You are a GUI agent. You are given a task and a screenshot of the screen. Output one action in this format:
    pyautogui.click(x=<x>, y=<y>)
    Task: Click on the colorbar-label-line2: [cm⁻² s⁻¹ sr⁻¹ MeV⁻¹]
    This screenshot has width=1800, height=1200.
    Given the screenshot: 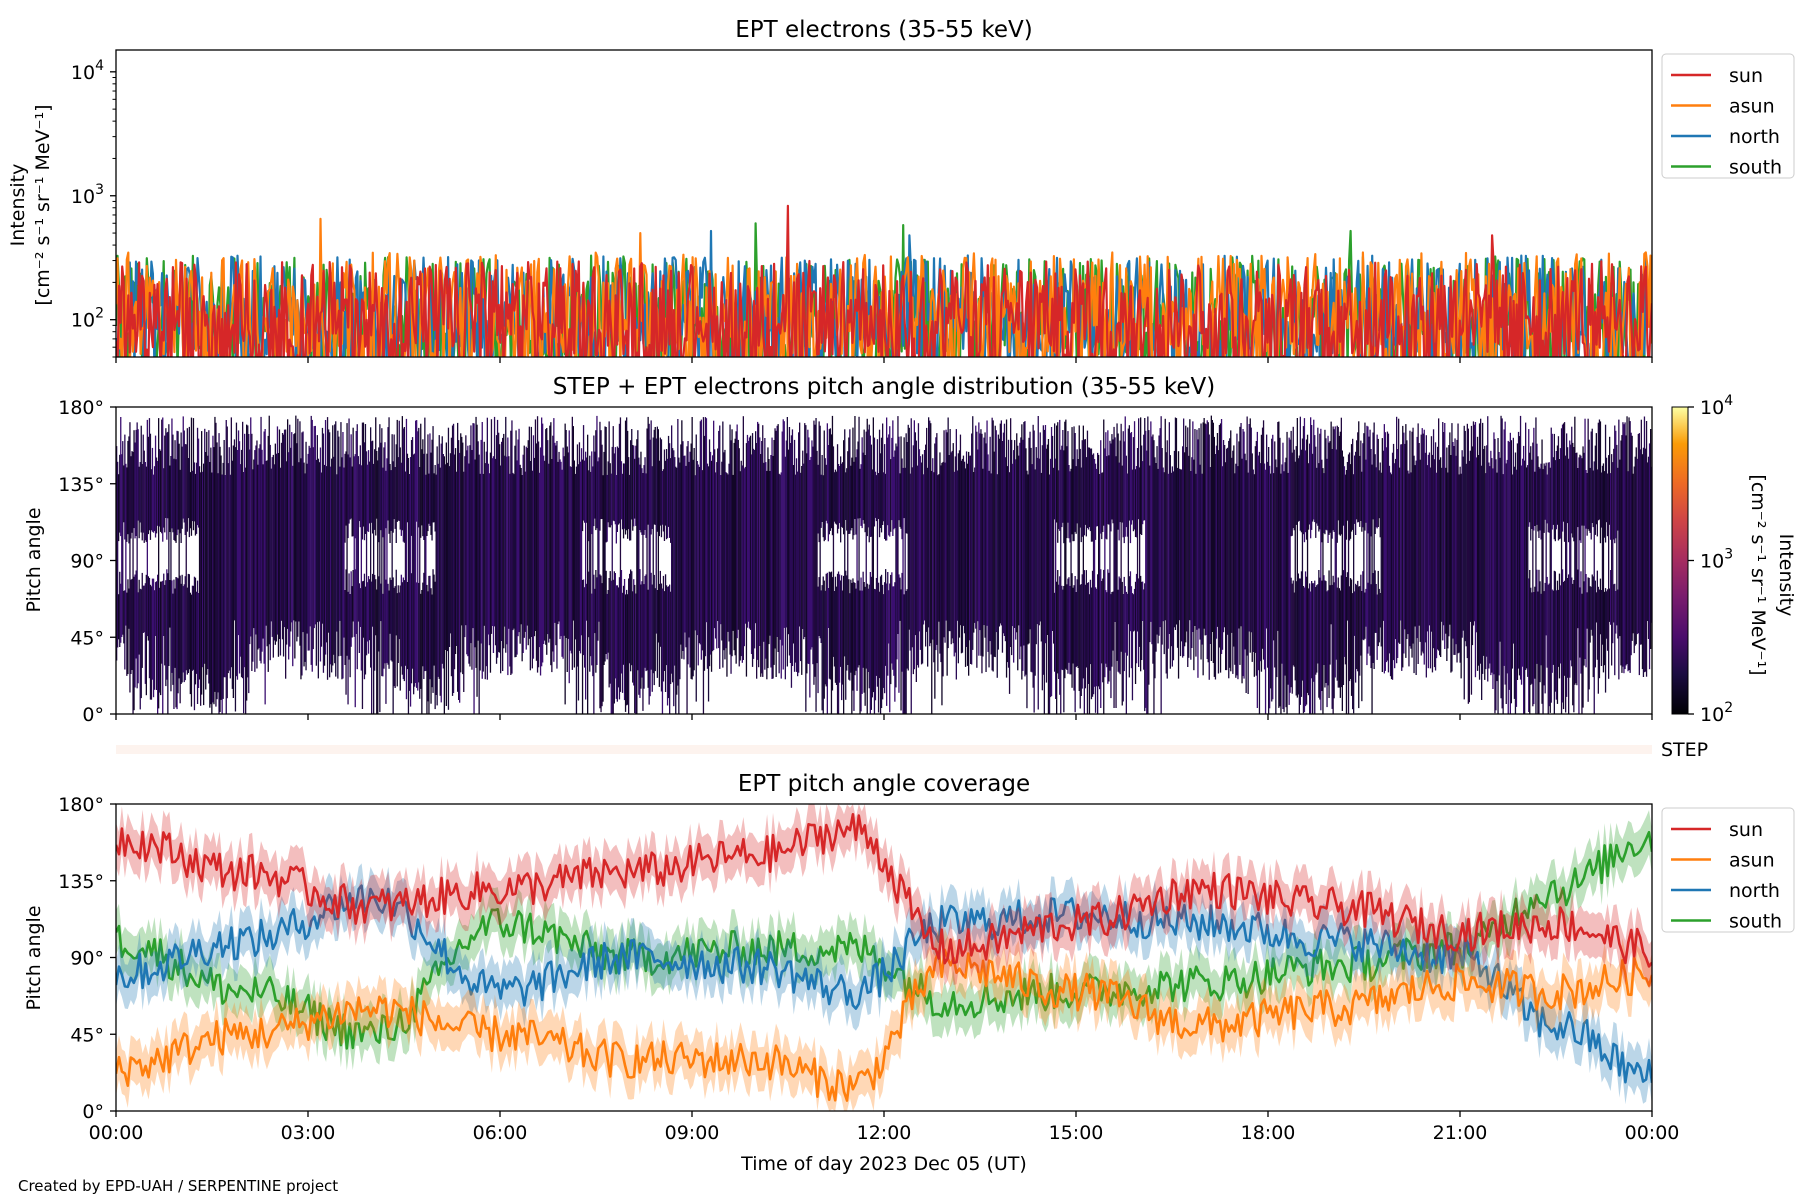 What is the action you would take?
    pyautogui.click(x=1758, y=574)
    